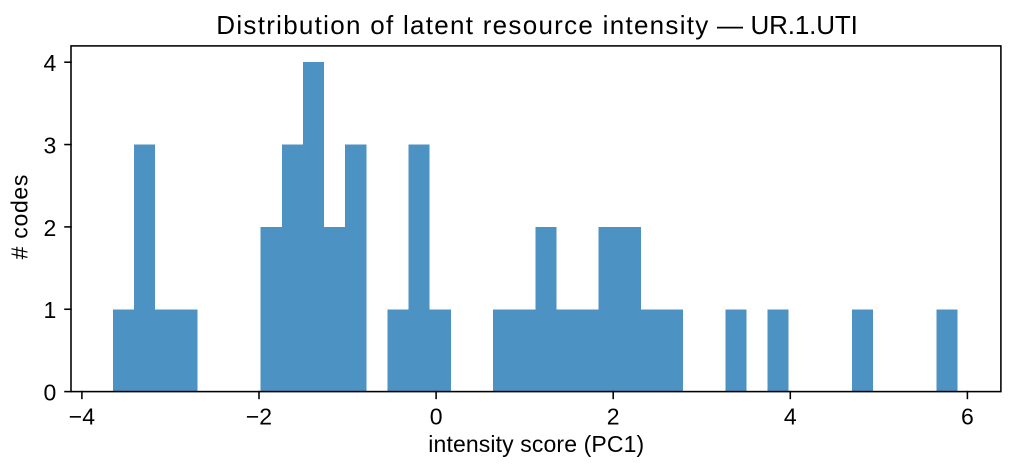 The height and width of the screenshot is (475, 1016). I want to click on svg-text: 3, so click(50, 145).